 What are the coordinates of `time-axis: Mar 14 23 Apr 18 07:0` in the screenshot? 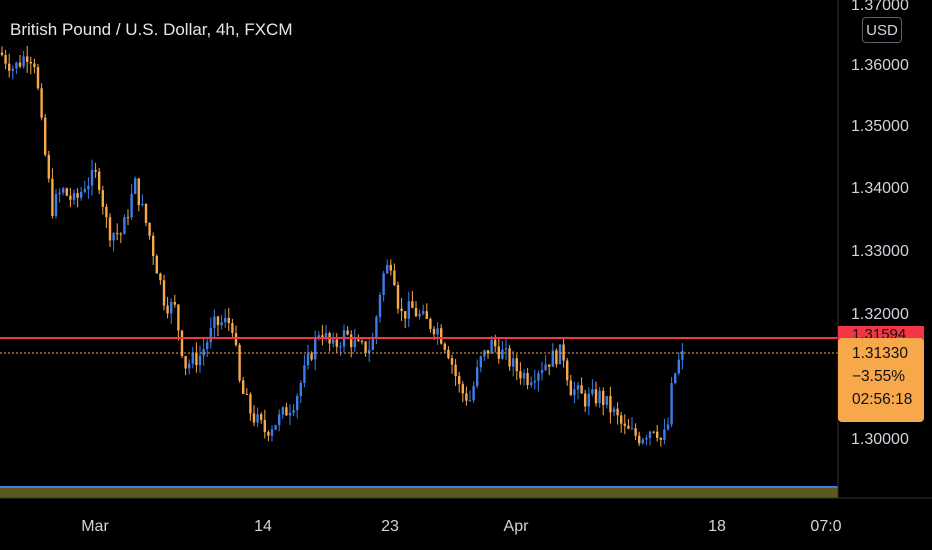 It's located at (461, 526).